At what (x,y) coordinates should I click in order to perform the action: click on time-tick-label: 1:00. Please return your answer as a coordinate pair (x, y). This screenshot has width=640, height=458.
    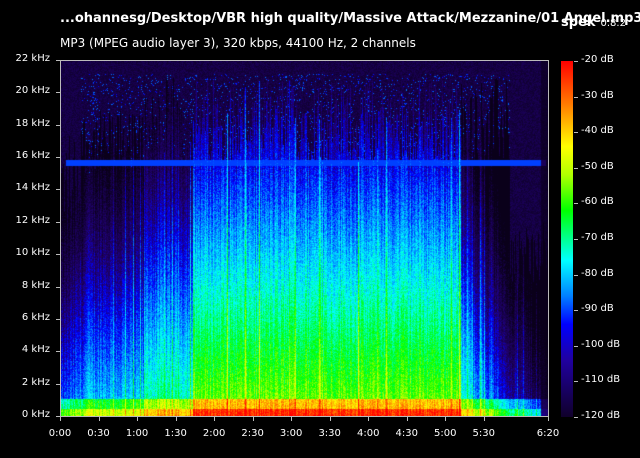
    Looking at the image, I should click on (137, 433).